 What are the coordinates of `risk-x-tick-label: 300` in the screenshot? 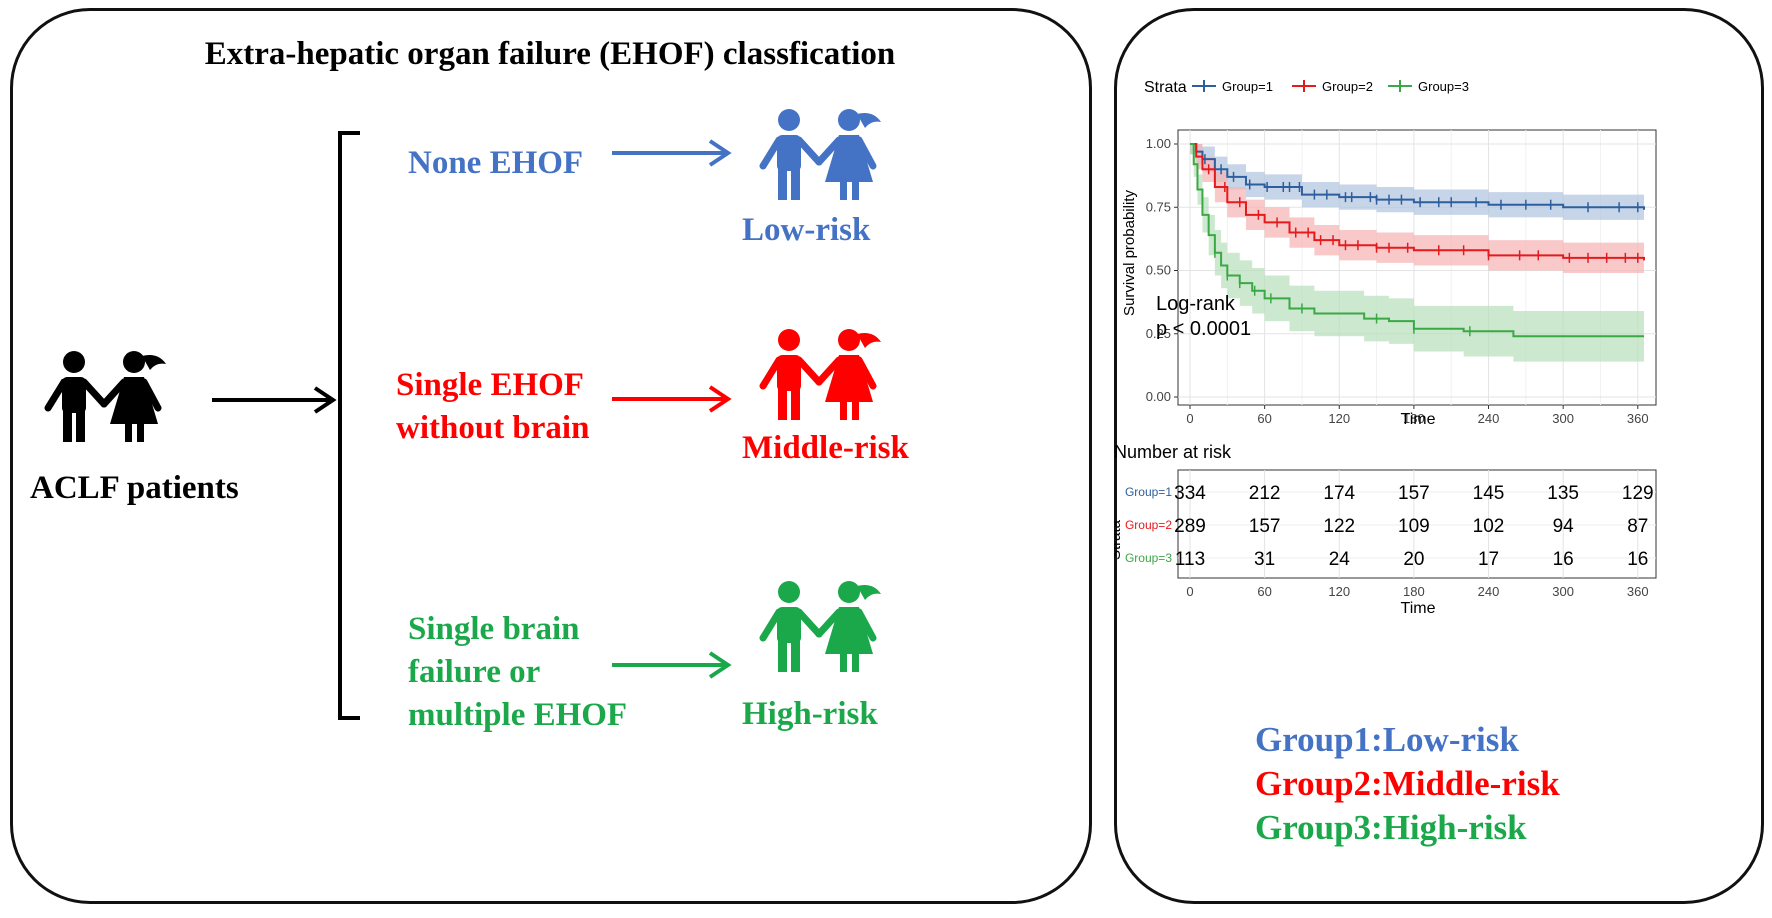 It's located at (1563, 591).